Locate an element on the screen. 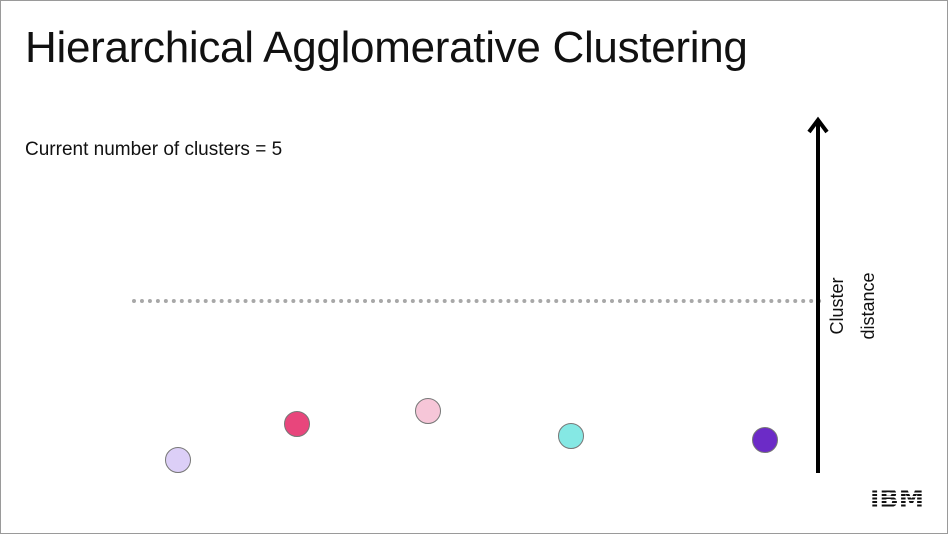 This screenshot has height=534, width=948. distance-threshold-line is located at coordinates (477, 301).